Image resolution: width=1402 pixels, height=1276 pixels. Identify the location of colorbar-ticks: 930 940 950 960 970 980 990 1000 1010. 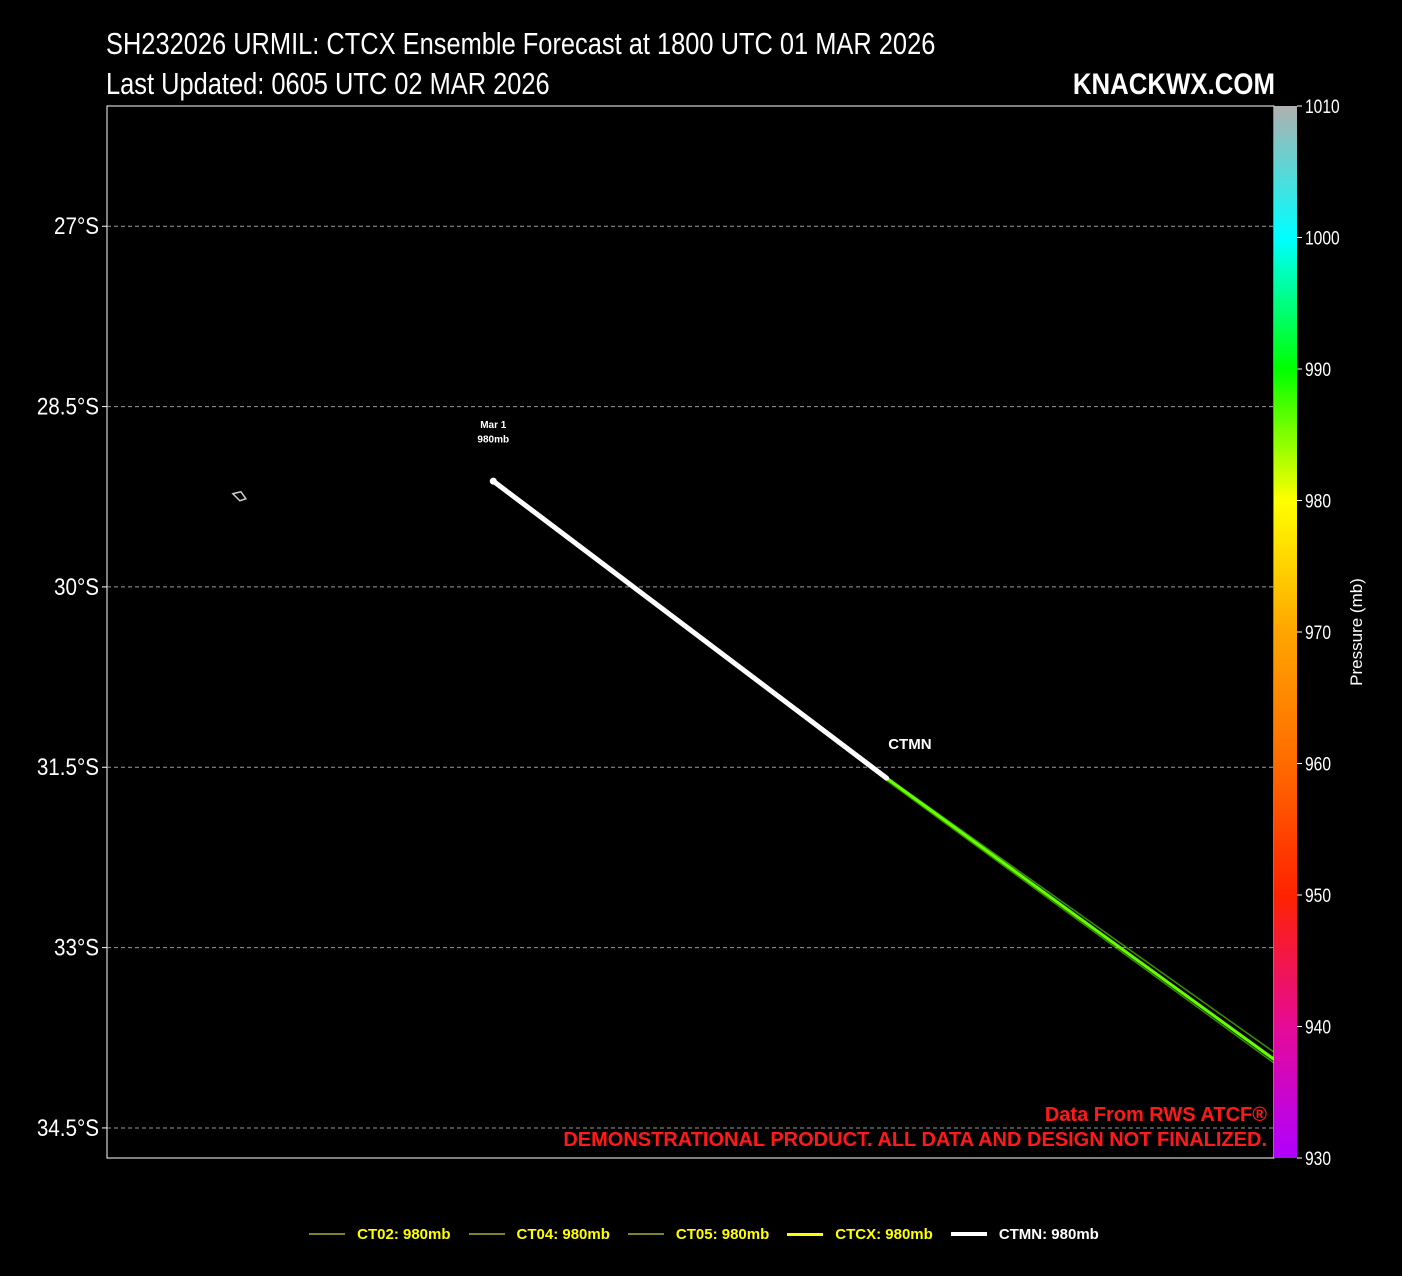
(1318, 633).